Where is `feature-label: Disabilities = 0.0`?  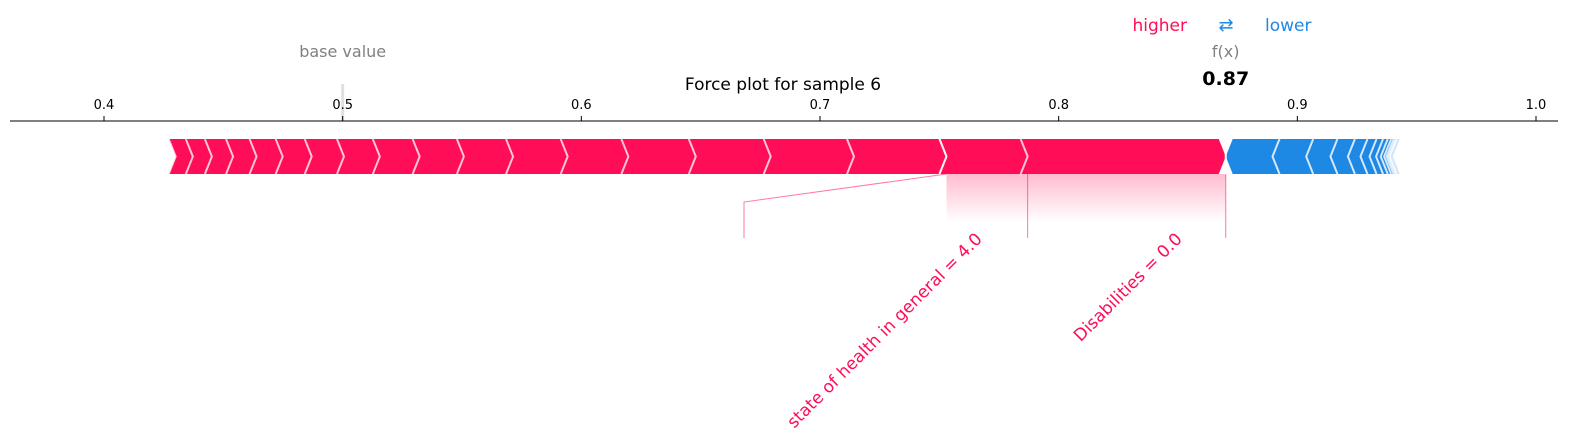
feature-label: Disabilities = 0.0 is located at coordinates (1128, 287).